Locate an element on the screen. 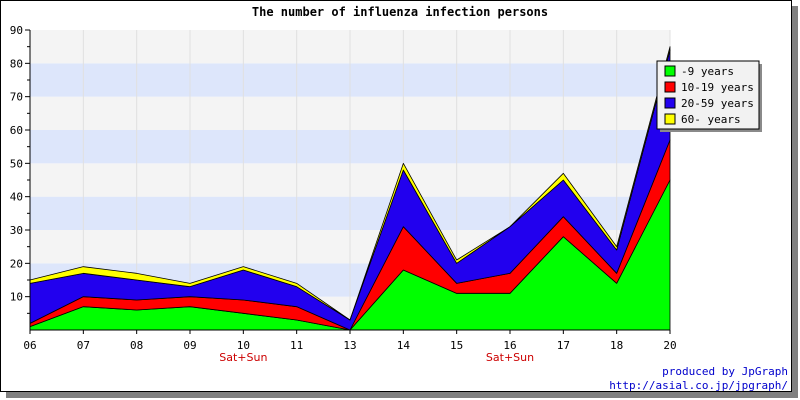  x-tick-label: 07 is located at coordinates (83, 345).